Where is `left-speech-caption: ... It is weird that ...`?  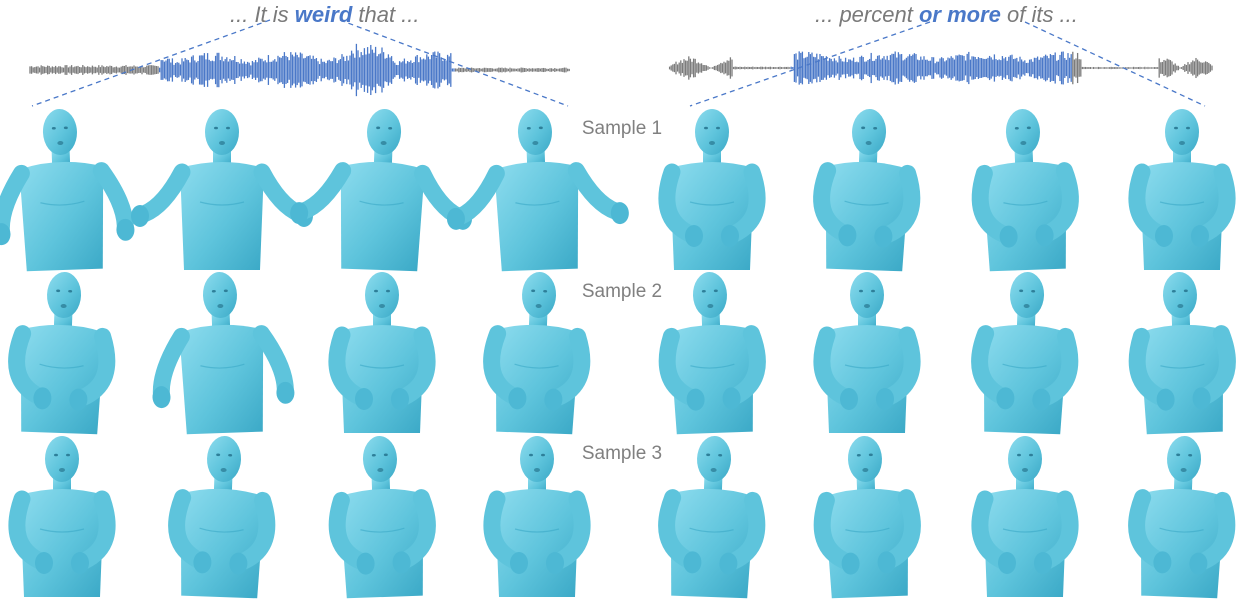 left-speech-caption: ... It is weird that ... is located at coordinates (325, 15).